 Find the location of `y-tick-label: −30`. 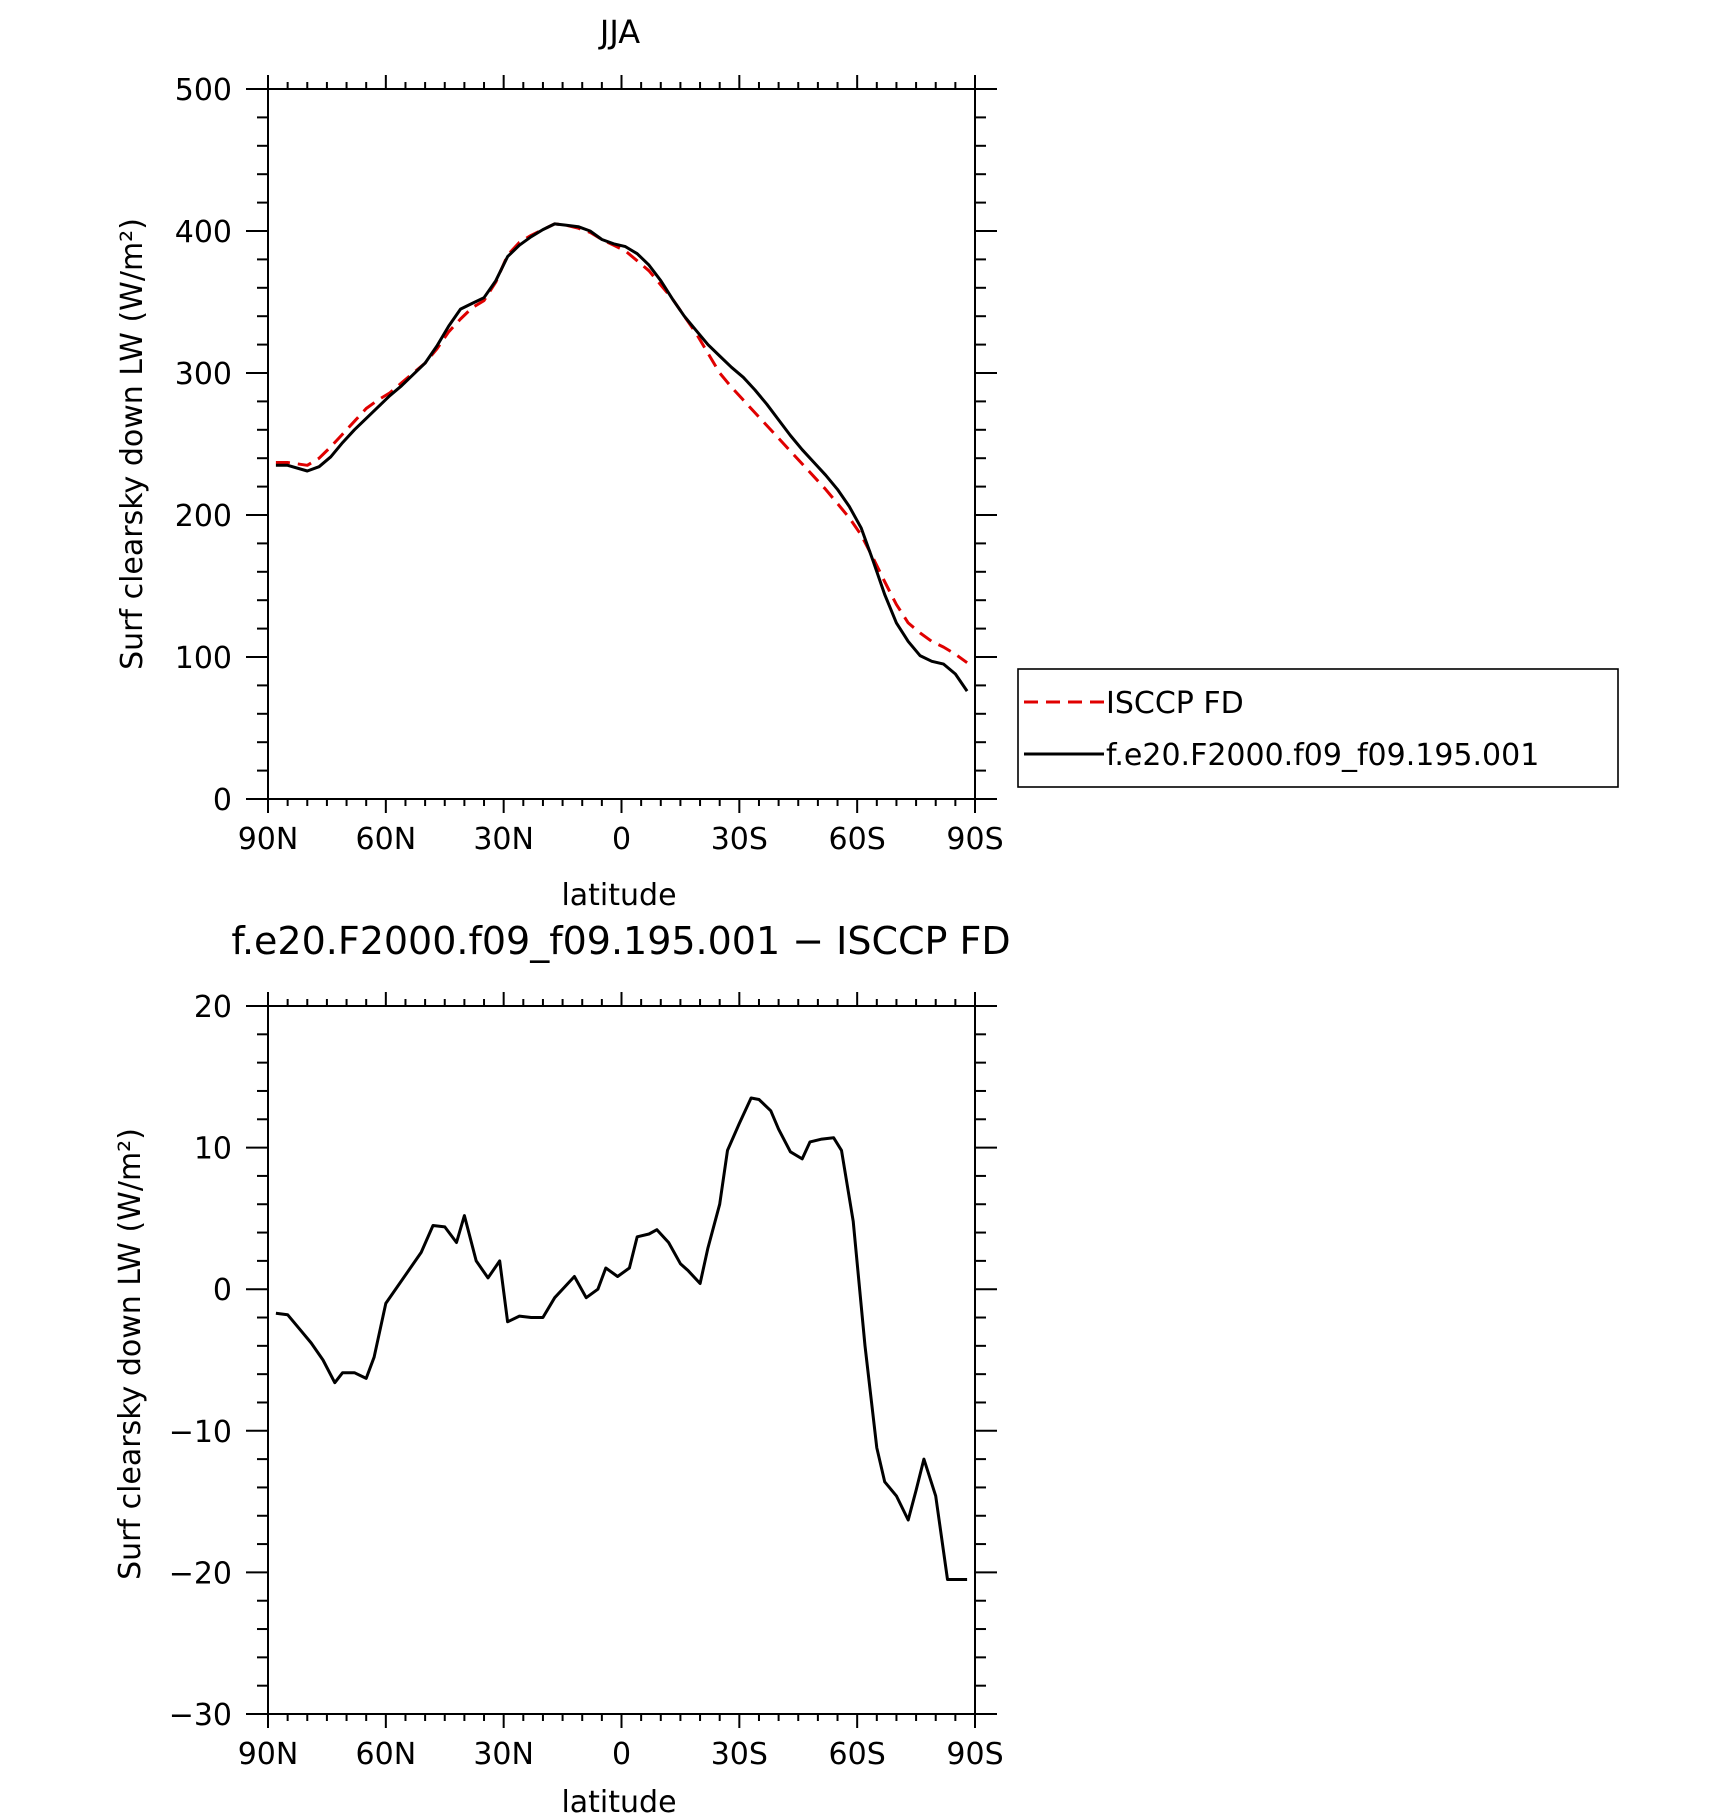

y-tick-label: −30 is located at coordinates (200, 1715).